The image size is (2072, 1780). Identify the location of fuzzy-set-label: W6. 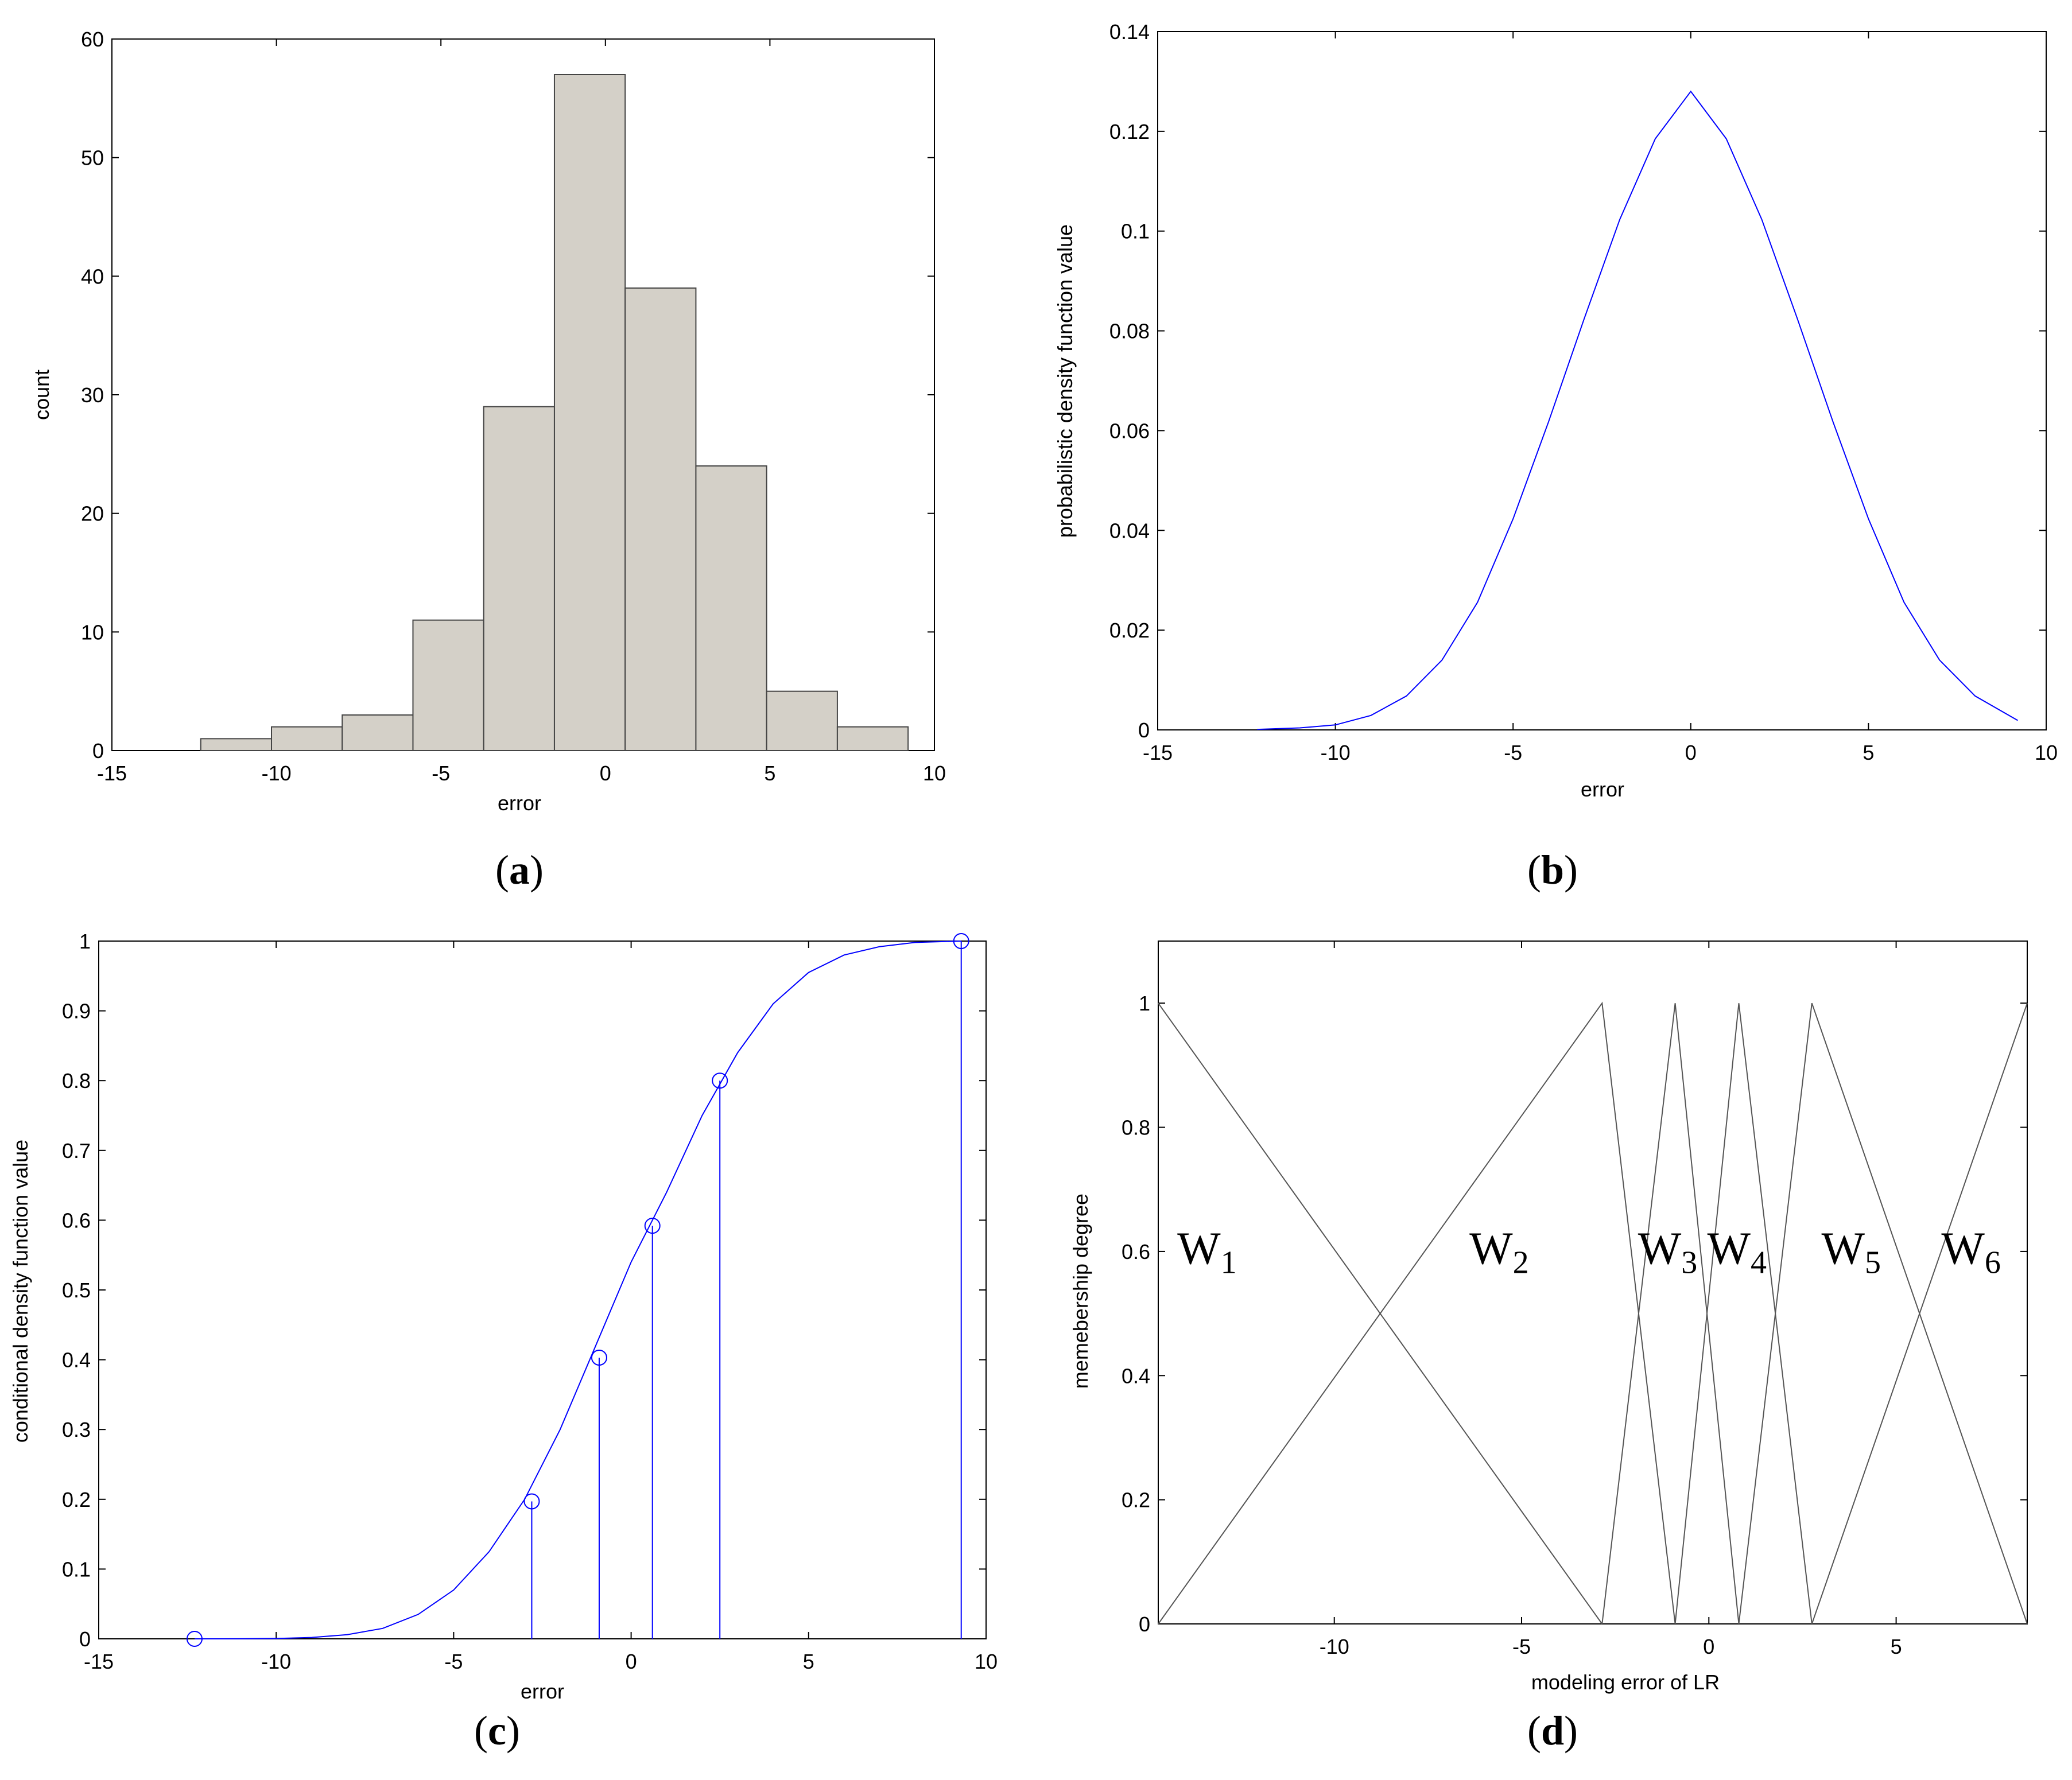
(1971, 1252).